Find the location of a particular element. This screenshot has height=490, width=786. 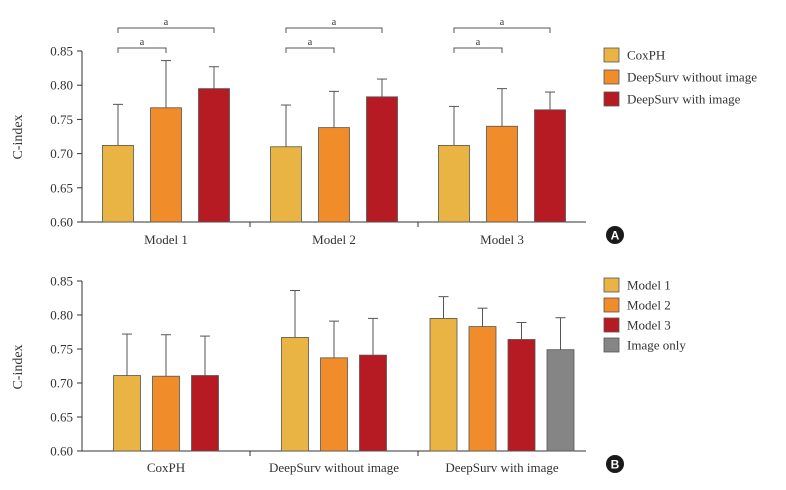

legend-label: DeepSurv without image is located at coordinates (692, 77).